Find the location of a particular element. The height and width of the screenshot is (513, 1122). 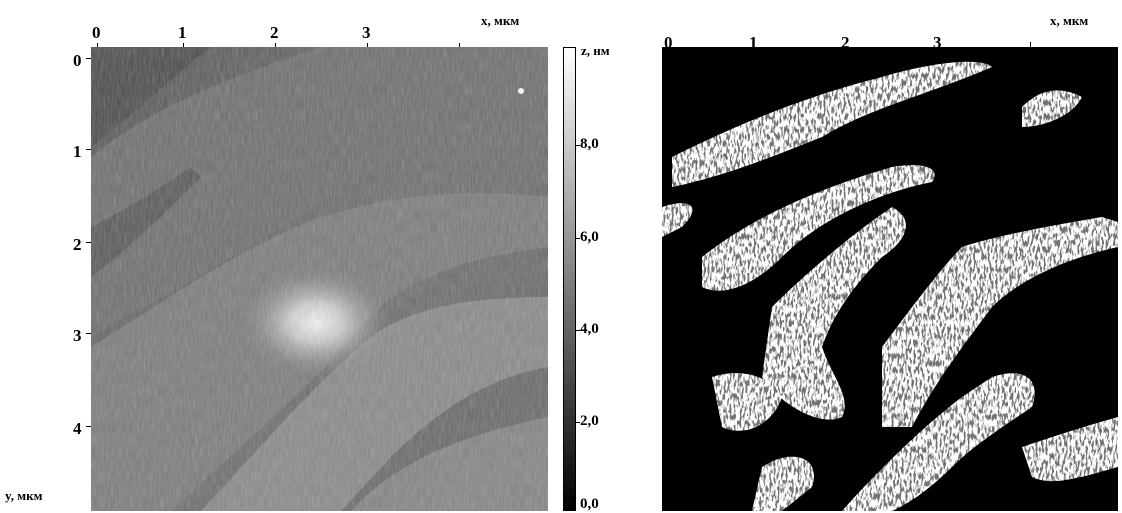

bin-x-axis-label: x, мкм is located at coordinates (1069, 20).